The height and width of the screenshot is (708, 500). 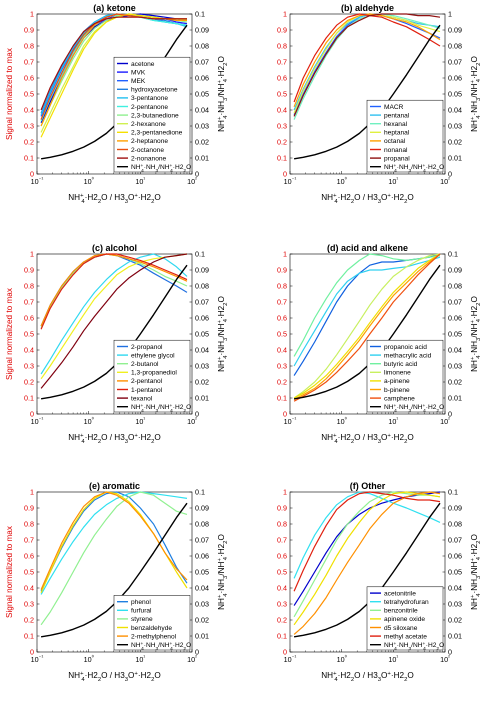 What do you see at coordinates (367, 248) in the screenshot?
I see `chart-title: (d) acid and alkene` at bounding box center [367, 248].